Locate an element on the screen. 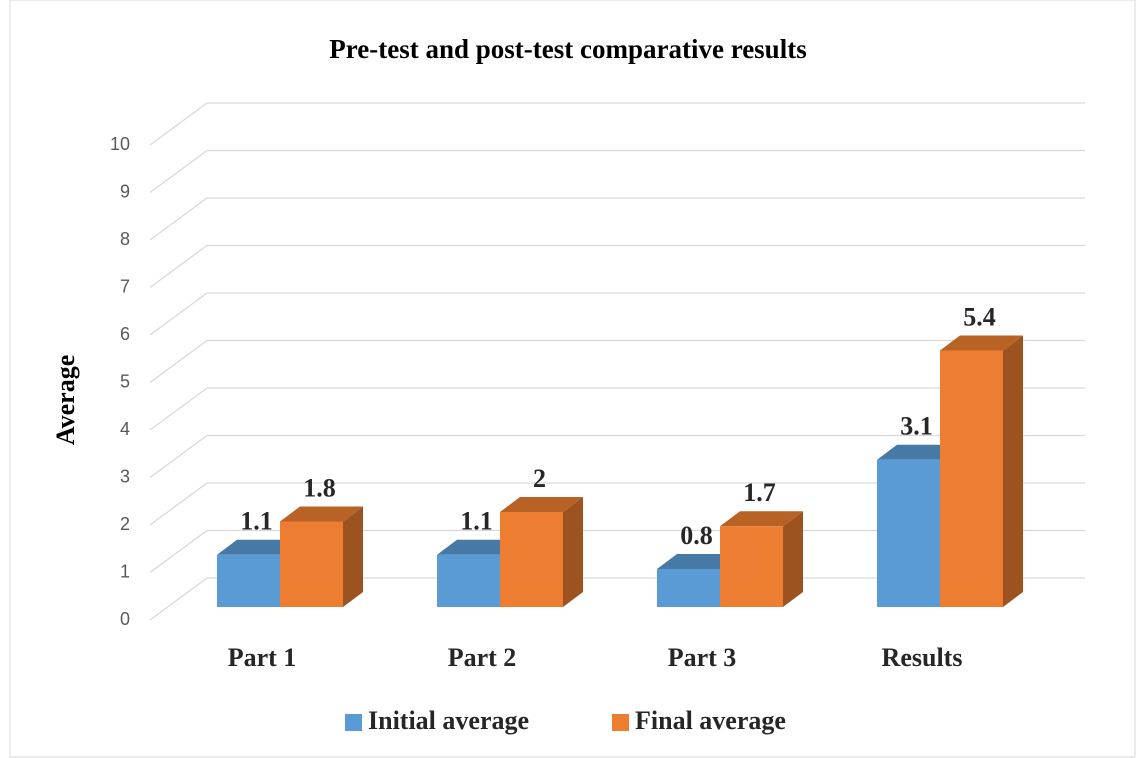 The height and width of the screenshot is (758, 1136). data-label: 5.4 is located at coordinates (979, 316).